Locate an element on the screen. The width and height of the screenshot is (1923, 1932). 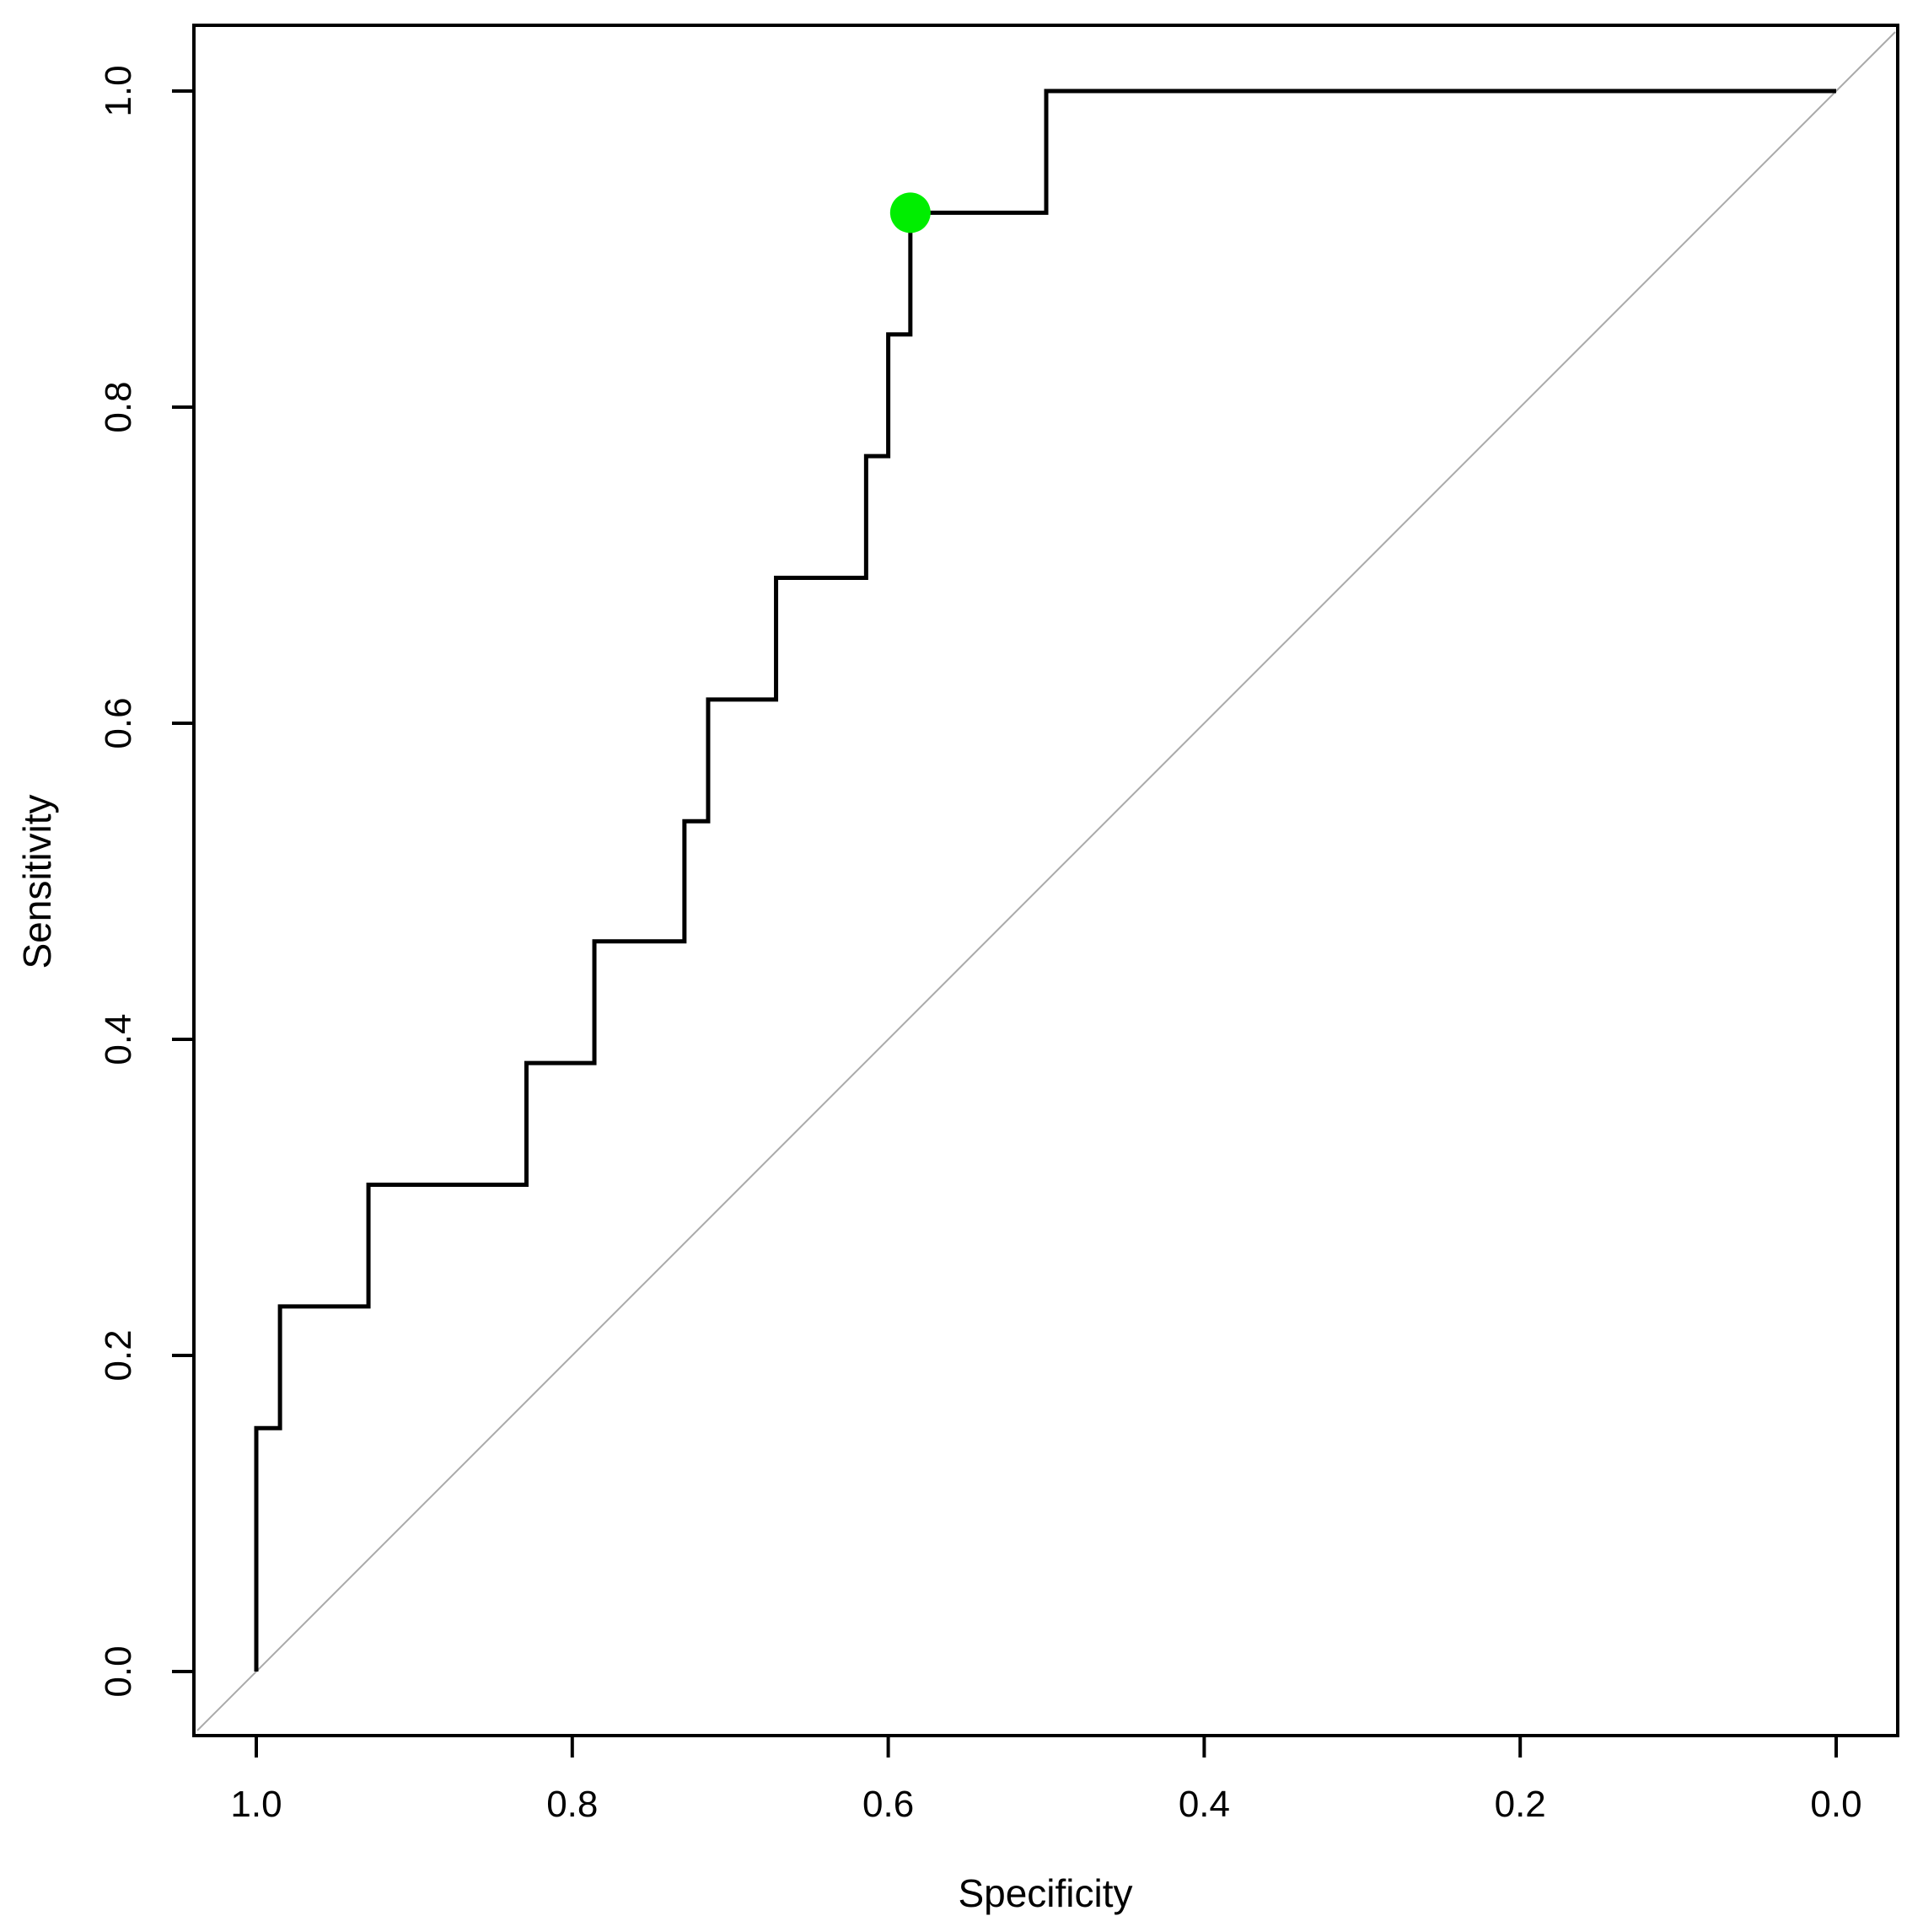
y-tick-label: 0.8 is located at coordinates (118, 406).